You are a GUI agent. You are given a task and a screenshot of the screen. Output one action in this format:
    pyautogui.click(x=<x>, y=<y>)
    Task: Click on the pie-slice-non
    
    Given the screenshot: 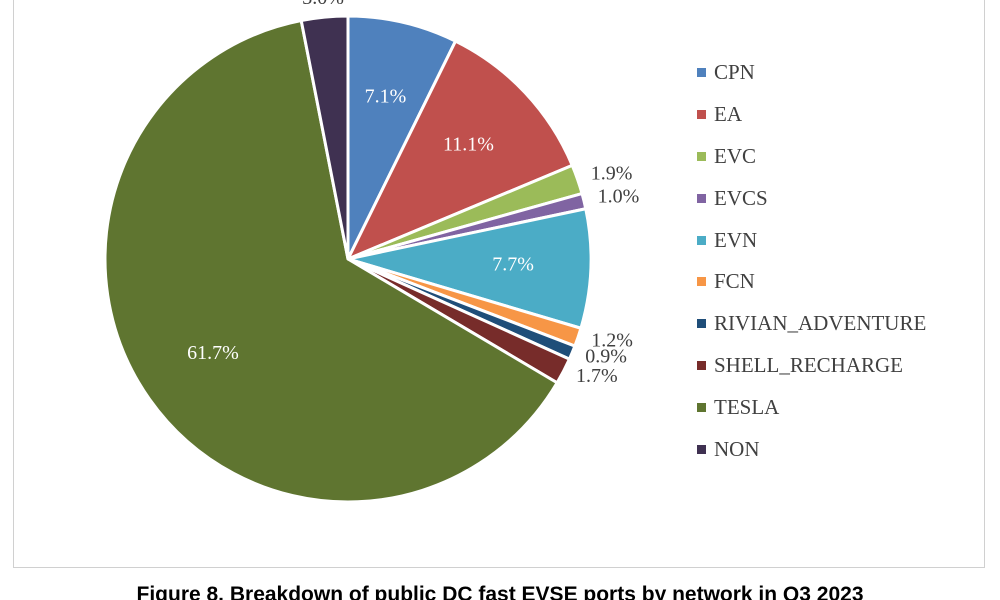 What is the action you would take?
    pyautogui.click(x=324, y=137)
    